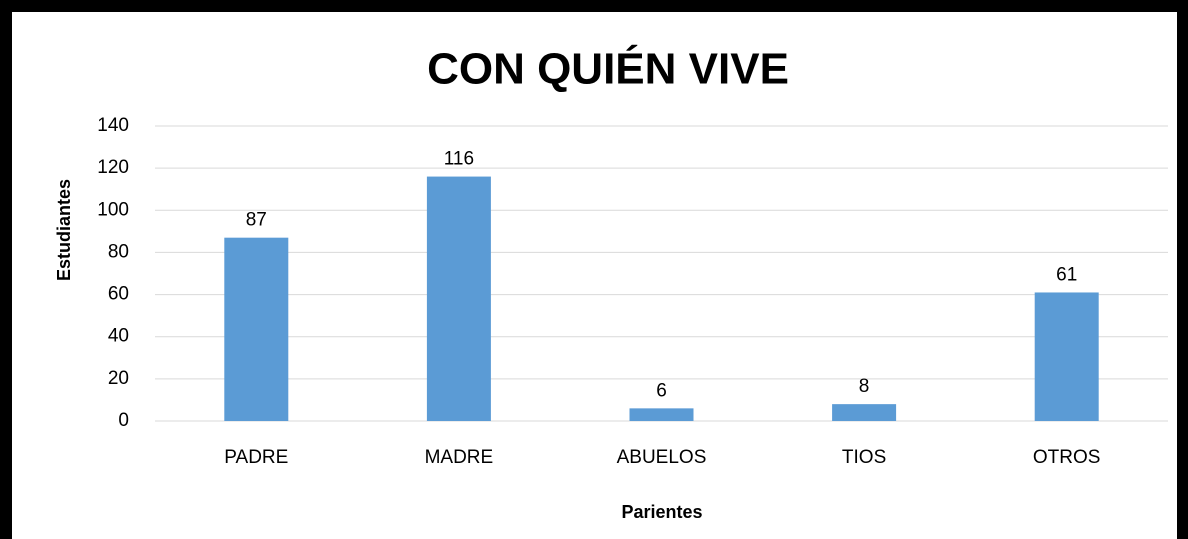 Image resolution: width=1188 pixels, height=539 pixels. What do you see at coordinates (118, 294) in the screenshot?
I see `y-tick-label: 60` at bounding box center [118, 294].